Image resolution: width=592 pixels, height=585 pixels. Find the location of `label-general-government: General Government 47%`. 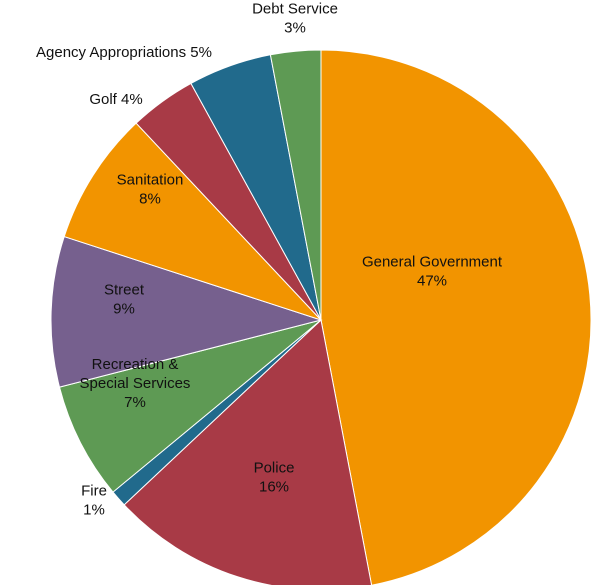

label-general-government: General Government 47% is located at coordinates (432, 272).